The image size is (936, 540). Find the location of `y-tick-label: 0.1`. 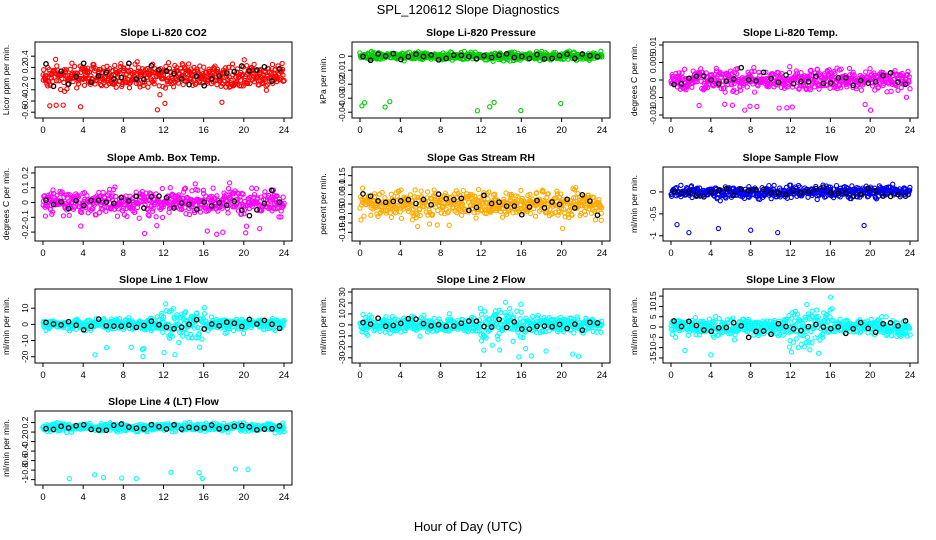

y-tick-label: 0.1 is located at coordinates (25, 188).